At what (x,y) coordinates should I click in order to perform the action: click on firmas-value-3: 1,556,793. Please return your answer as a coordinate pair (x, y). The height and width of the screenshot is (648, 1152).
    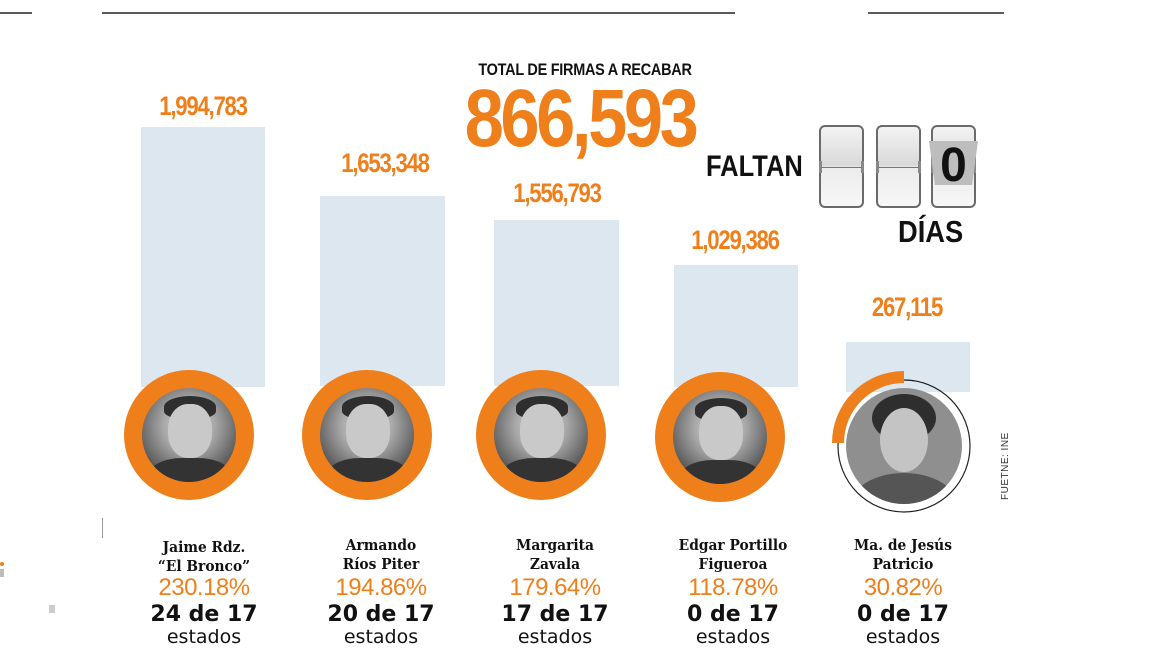
    Looking at the image, I should click on (557, 193).